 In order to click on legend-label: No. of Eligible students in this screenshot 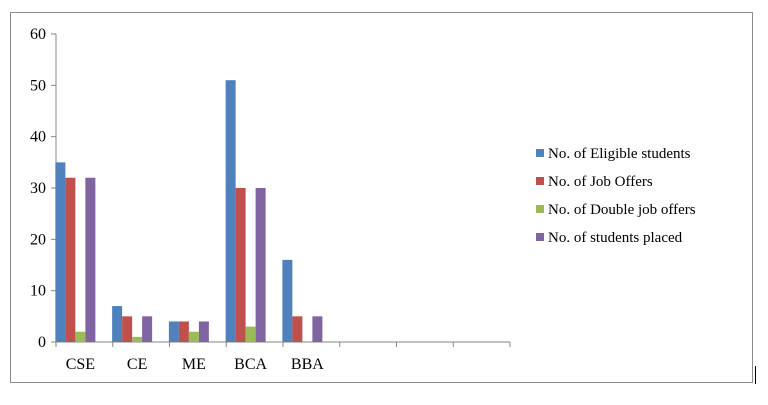, I will do `click(619, 154)`.